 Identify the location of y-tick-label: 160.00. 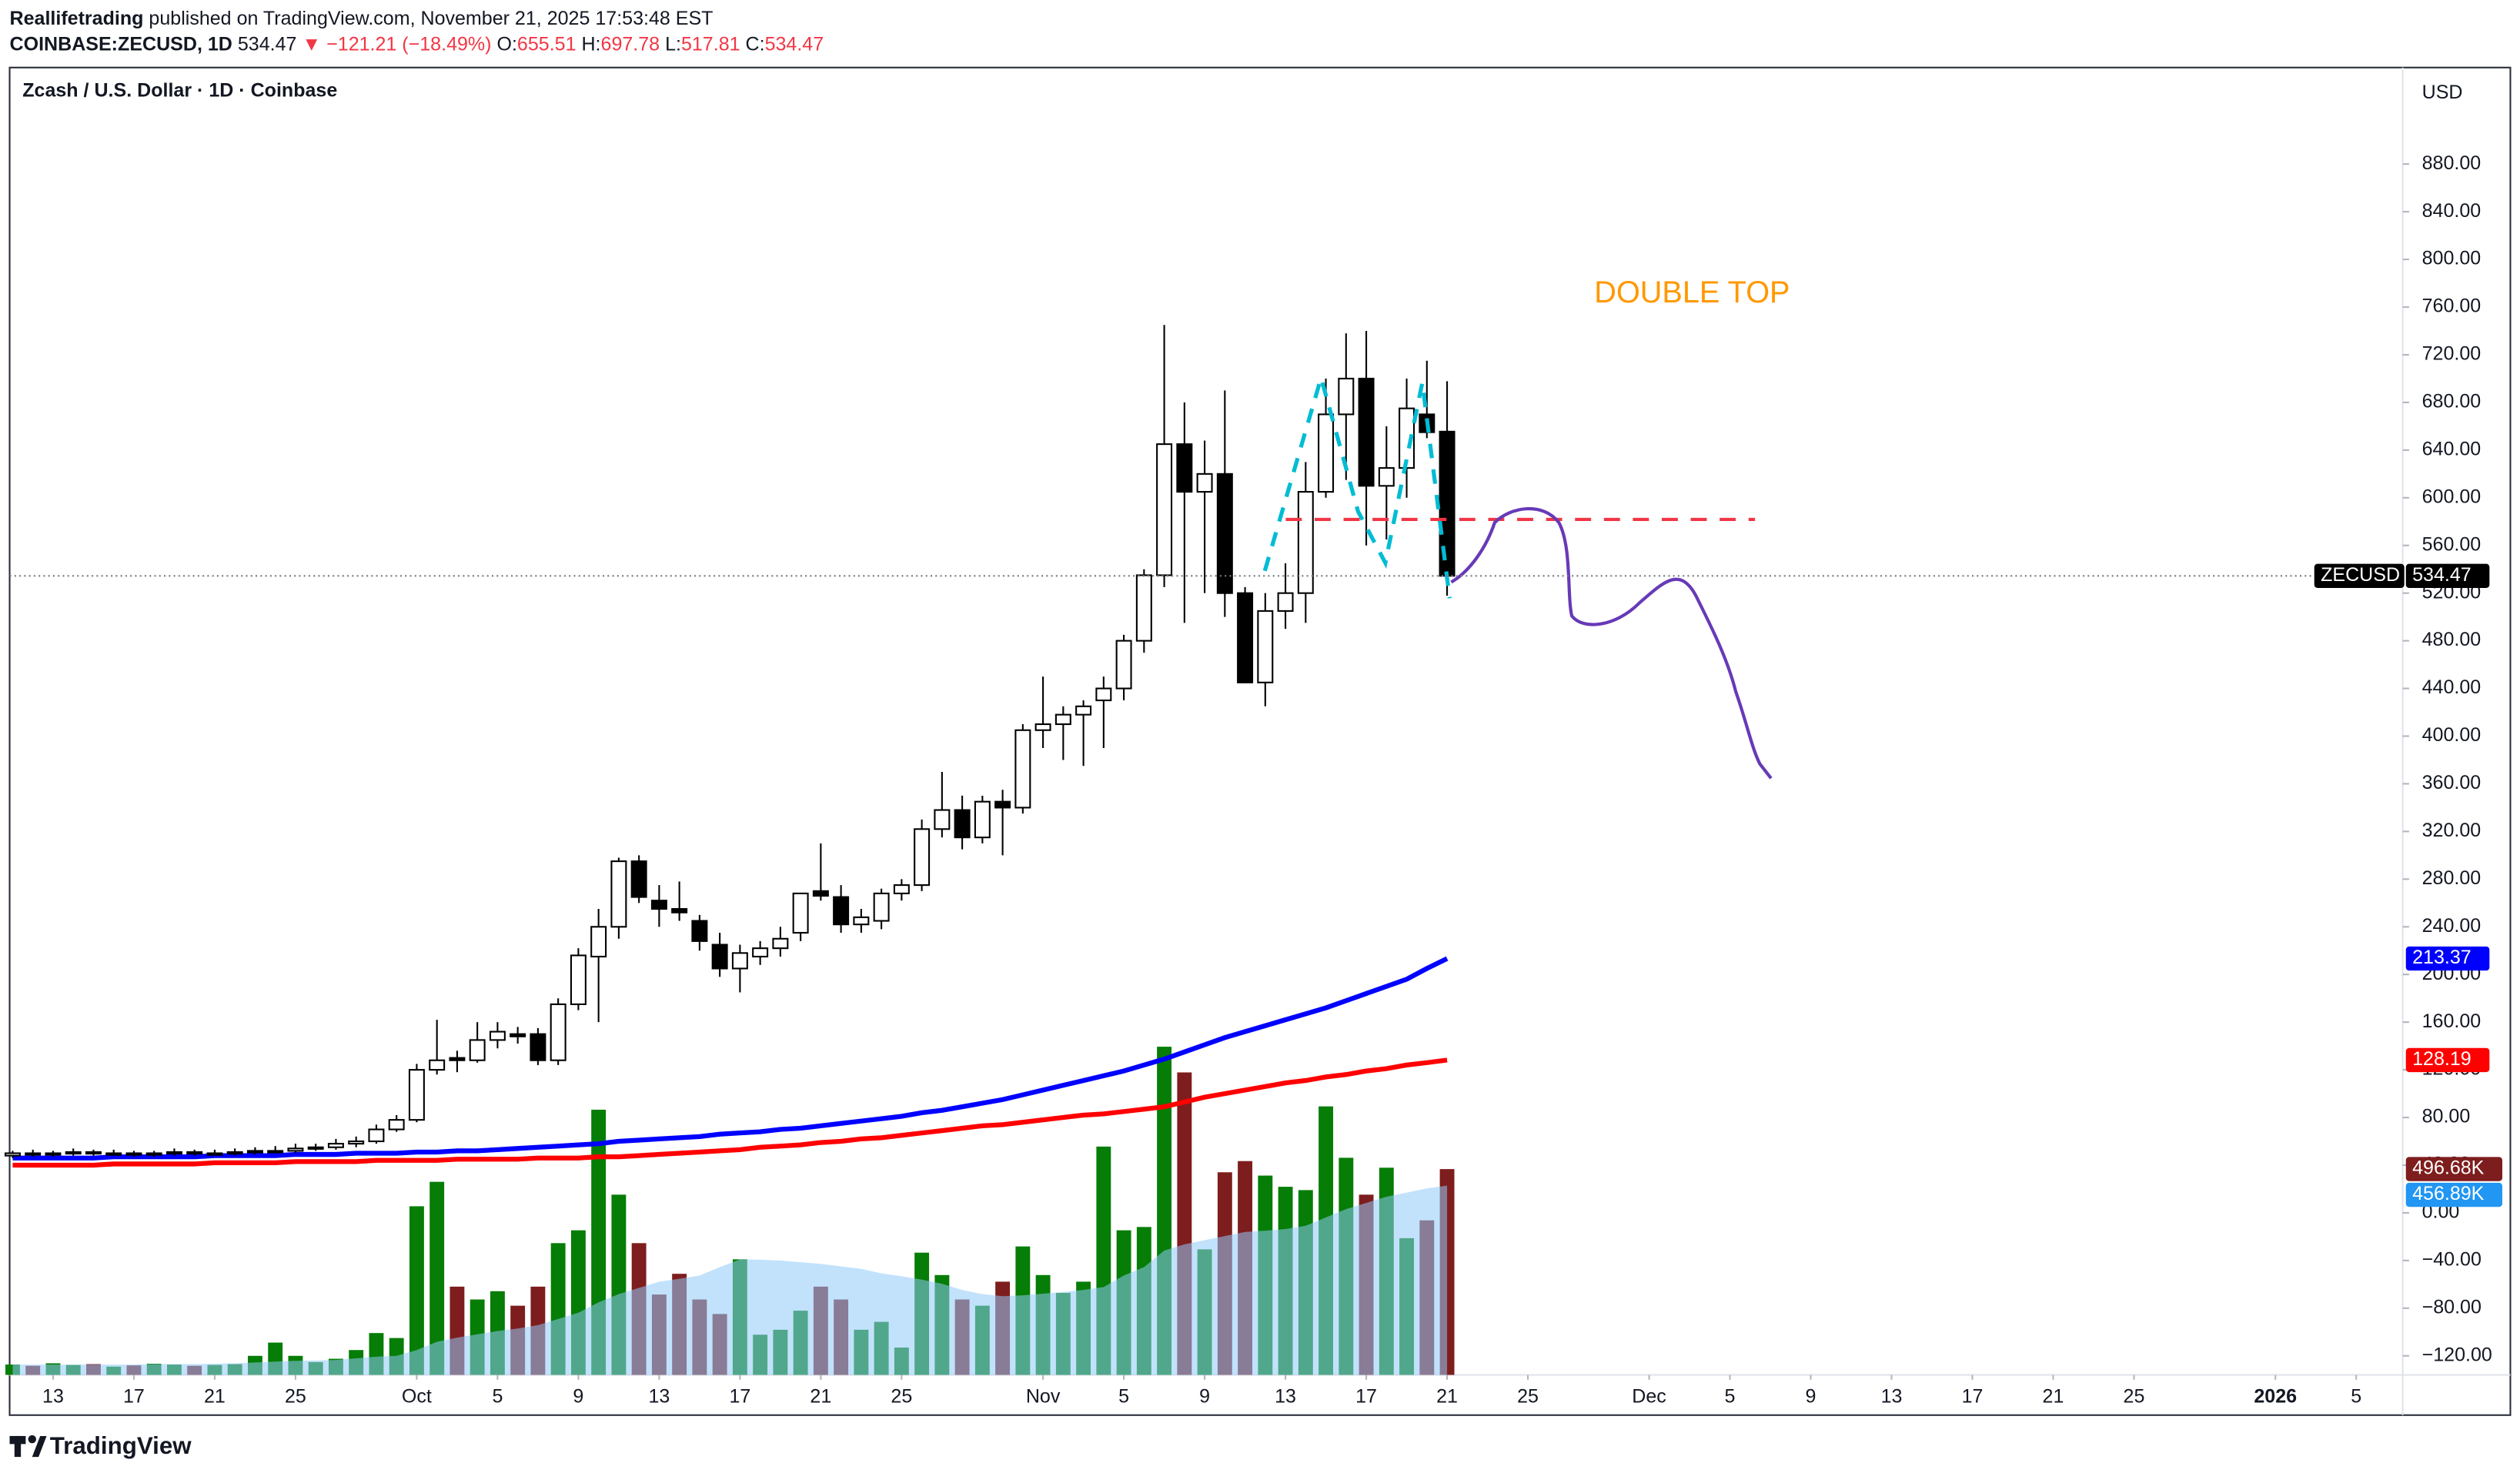
(2452, 1021).